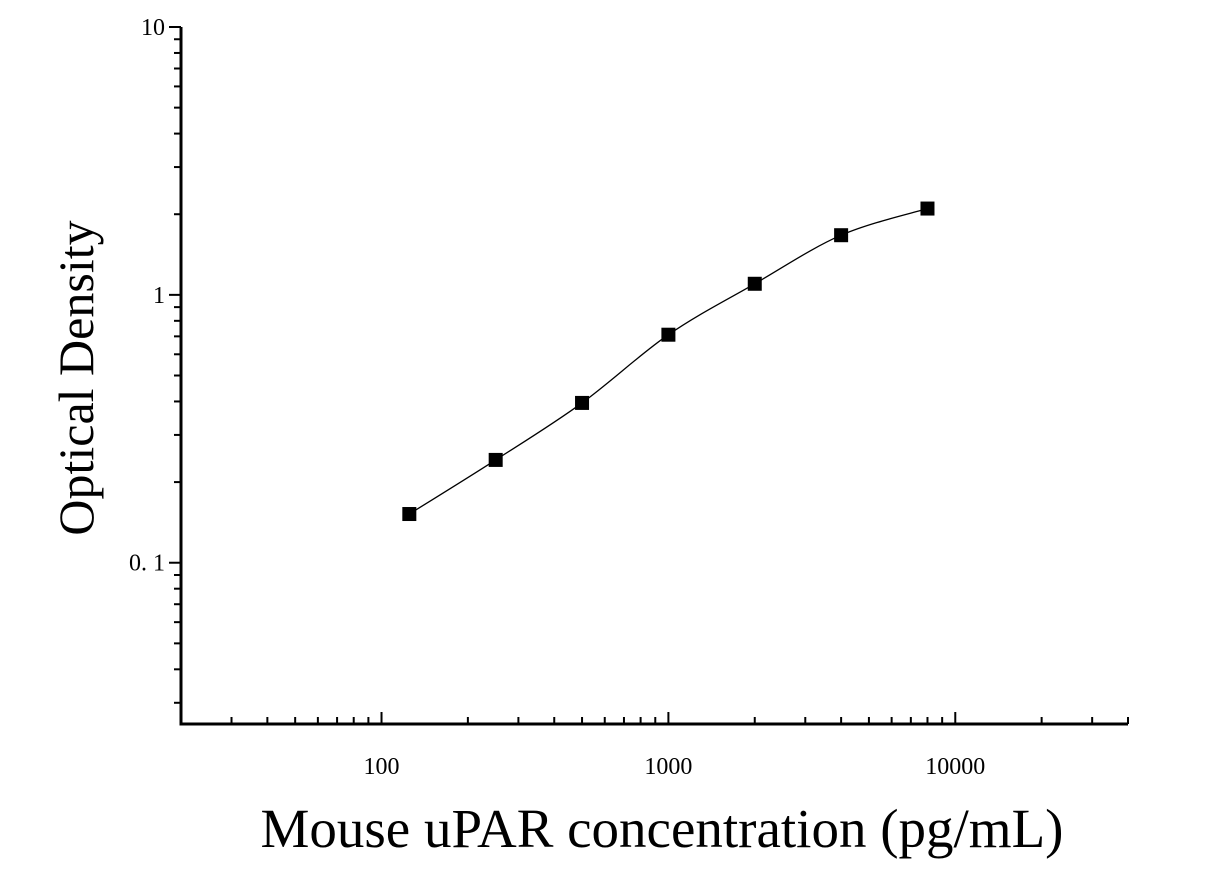 This screenshot has width=1217, height=876. What do you see at coordinates (159, 296) in the screenshot?
I see `y-tick-label: 1` at bounding box center [159, 296].